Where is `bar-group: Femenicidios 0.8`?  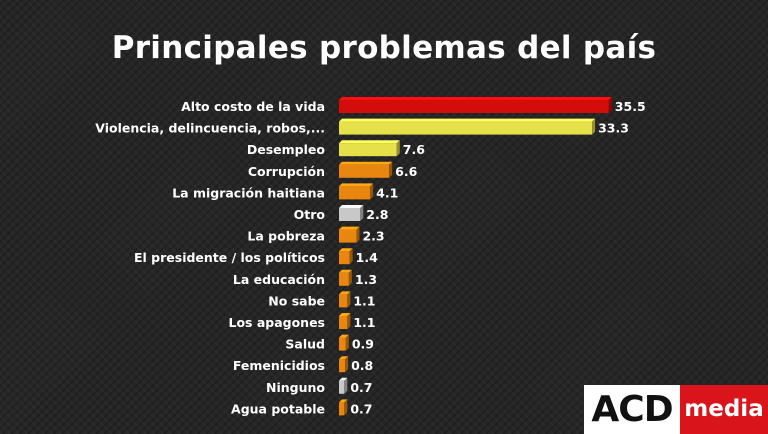 bar-group: Femenicidios 0.8 is located at coordinates (303, 364).